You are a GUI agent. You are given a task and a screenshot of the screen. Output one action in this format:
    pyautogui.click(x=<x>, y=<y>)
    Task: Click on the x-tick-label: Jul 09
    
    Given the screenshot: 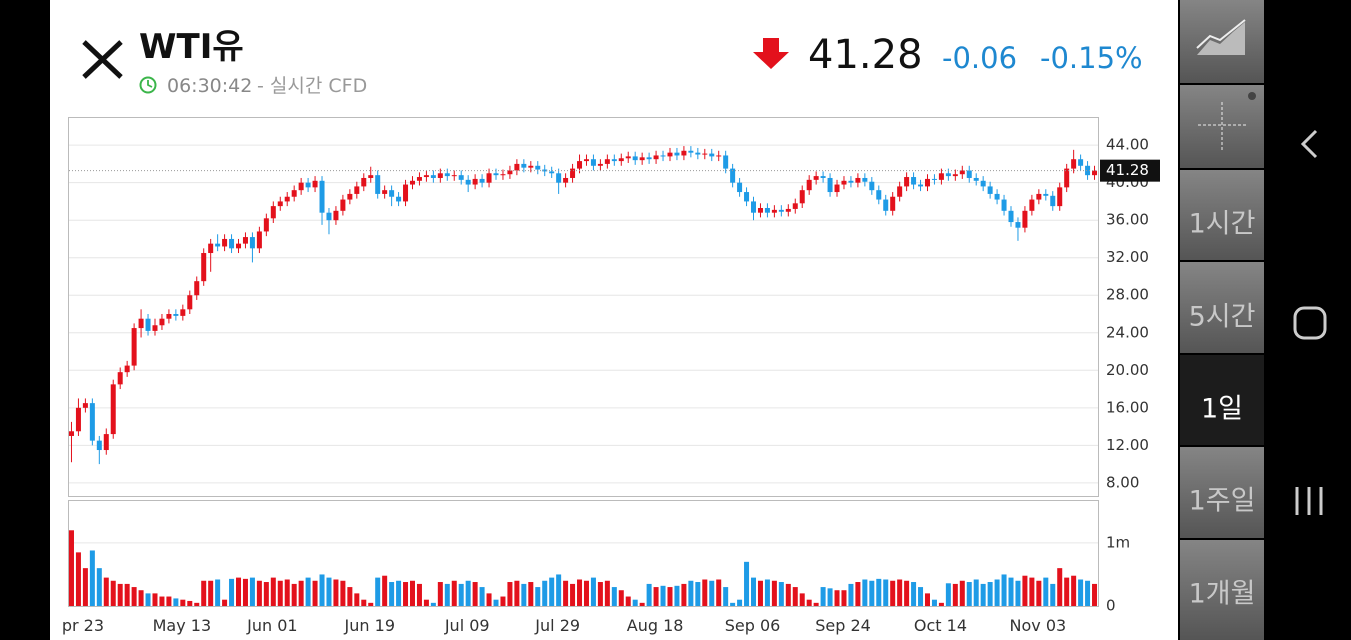 What is the action you would take?
    pyautogui.click(x=467, y=625)
    